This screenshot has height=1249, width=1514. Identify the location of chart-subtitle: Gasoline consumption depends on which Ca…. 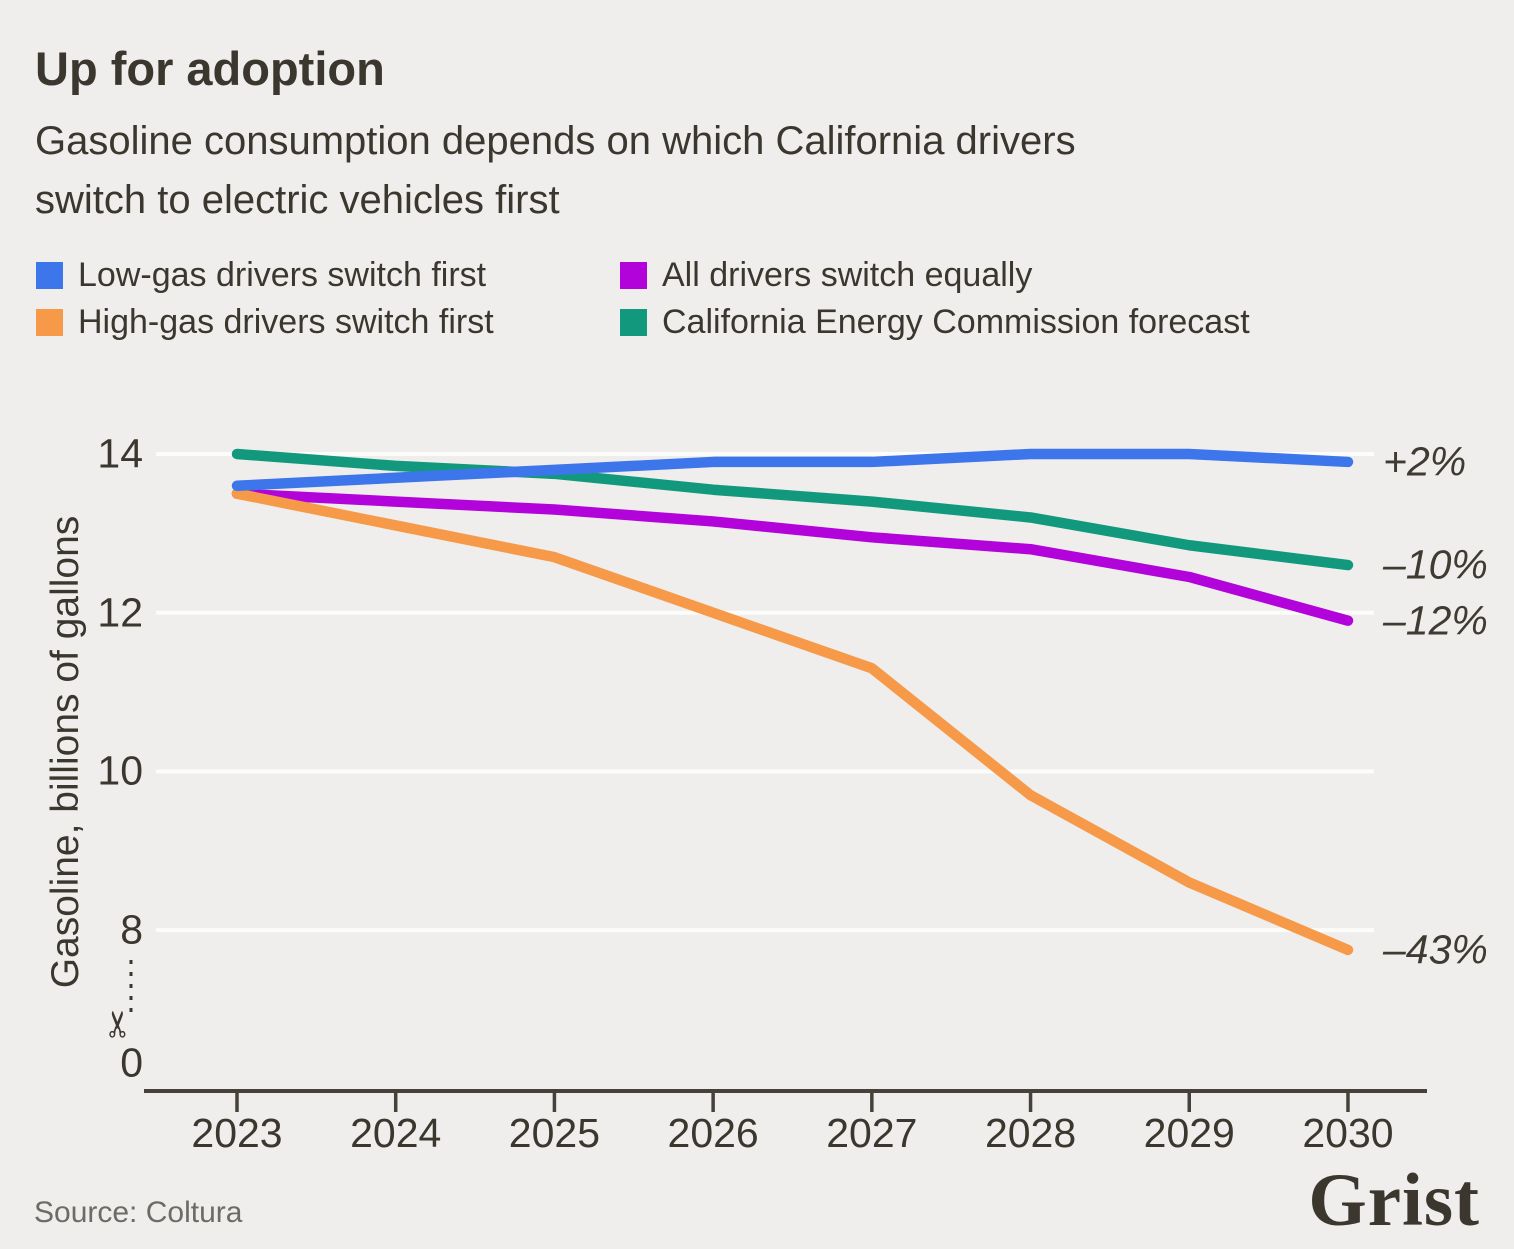
(555, 171).